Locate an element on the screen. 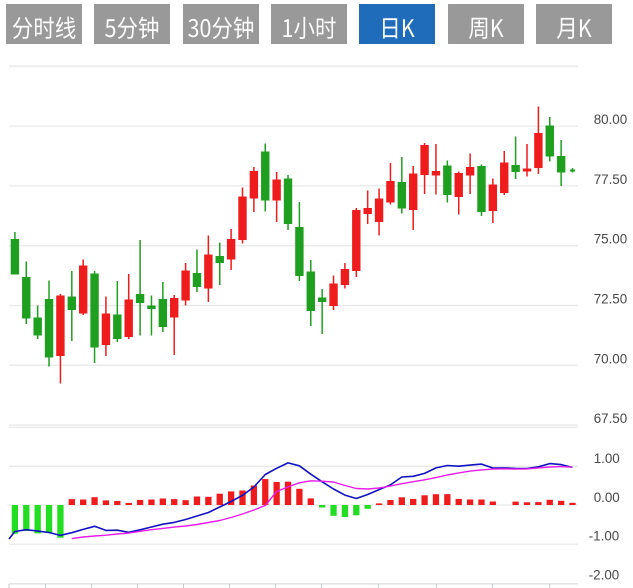  svg-text: -1.00 is located at coordinates (604, 536).